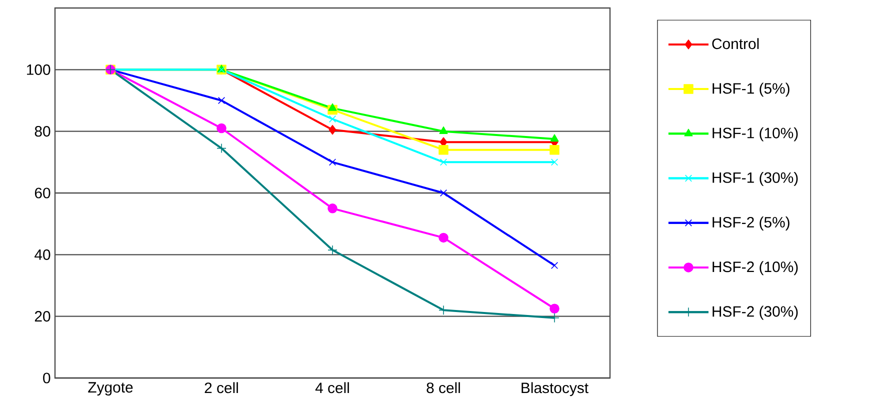 The width and height of the screenshot is (870, 419). Describe the element at coordinates (42, 316) in the screenshot. I see `y-tick-label: 20` at that location.